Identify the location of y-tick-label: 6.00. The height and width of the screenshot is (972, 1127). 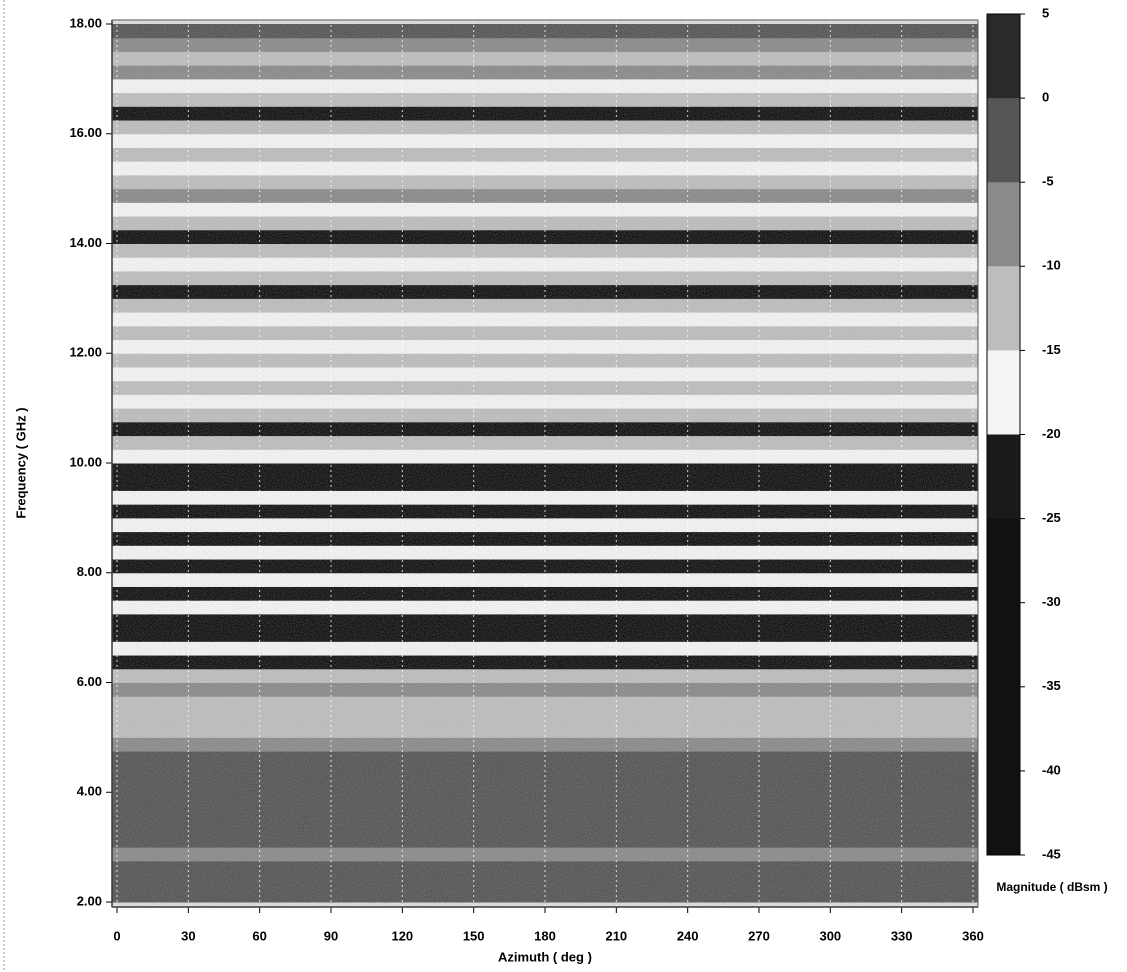
(89, 681).